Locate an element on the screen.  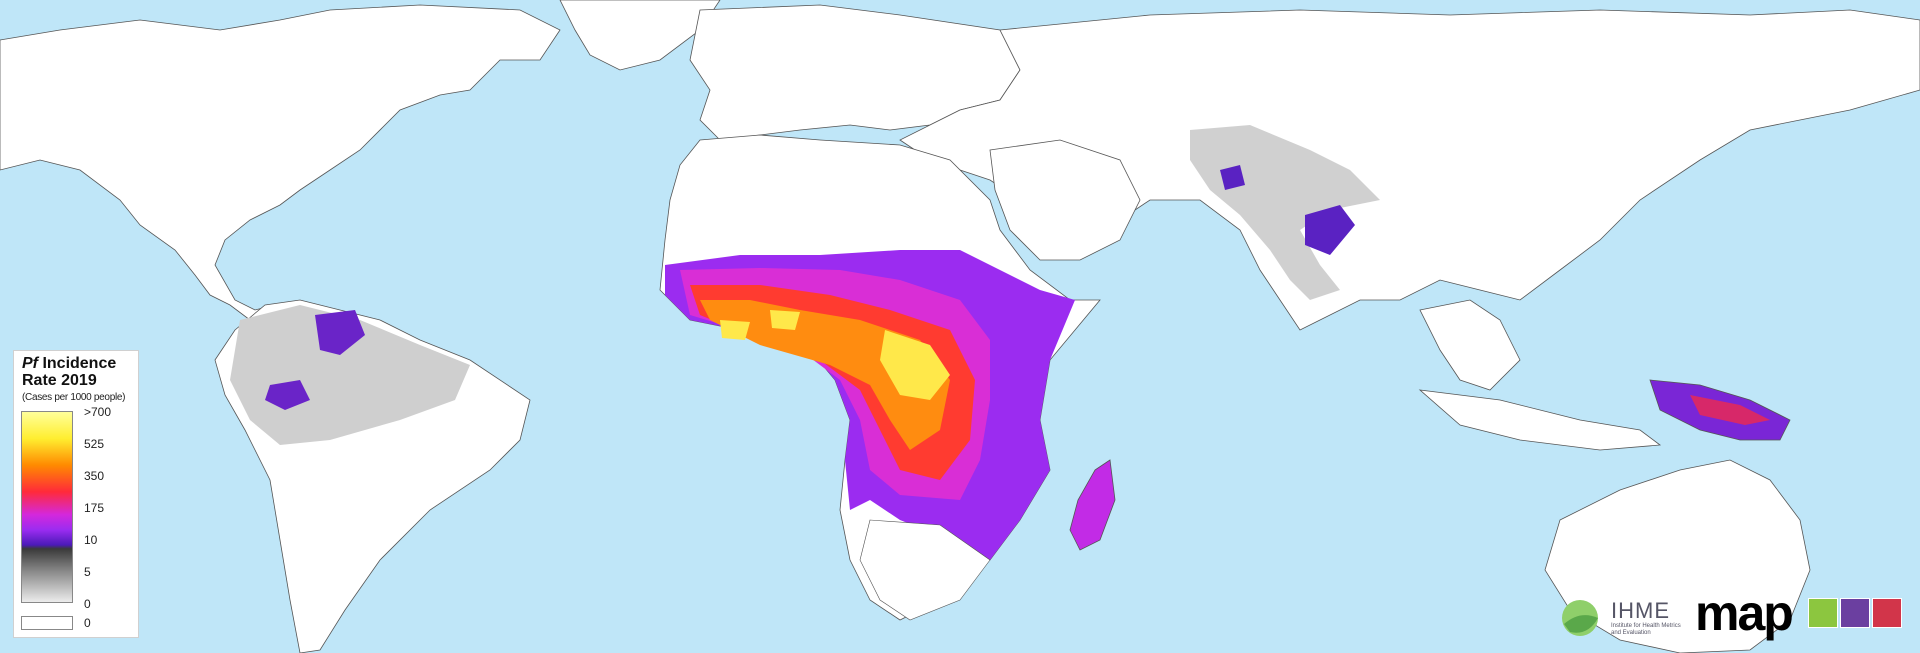
legend-title: Pf Incidence Rate 2019 is located at coordinates (82, 372).